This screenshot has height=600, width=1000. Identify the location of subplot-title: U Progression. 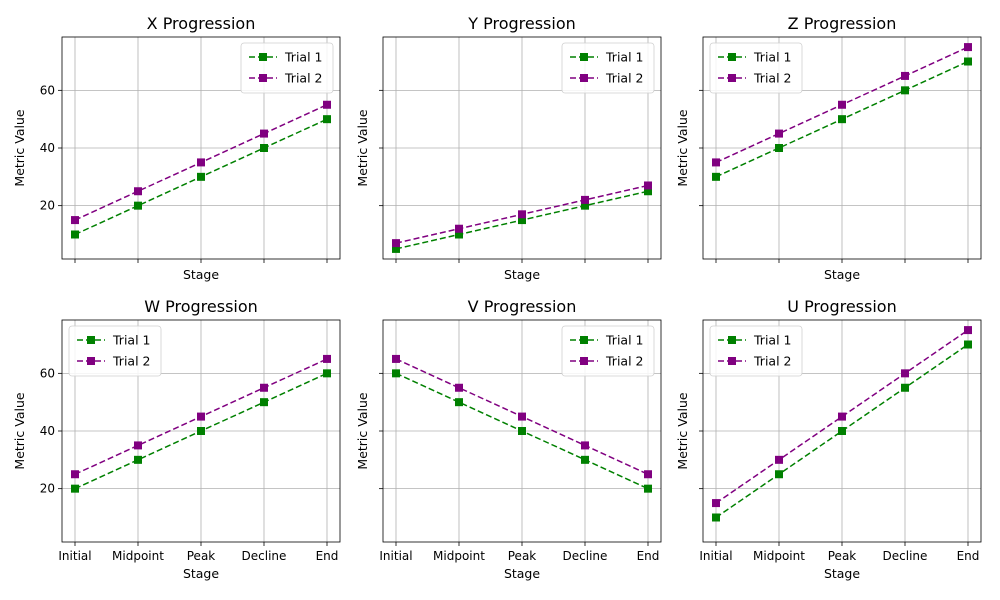
(841, 306).